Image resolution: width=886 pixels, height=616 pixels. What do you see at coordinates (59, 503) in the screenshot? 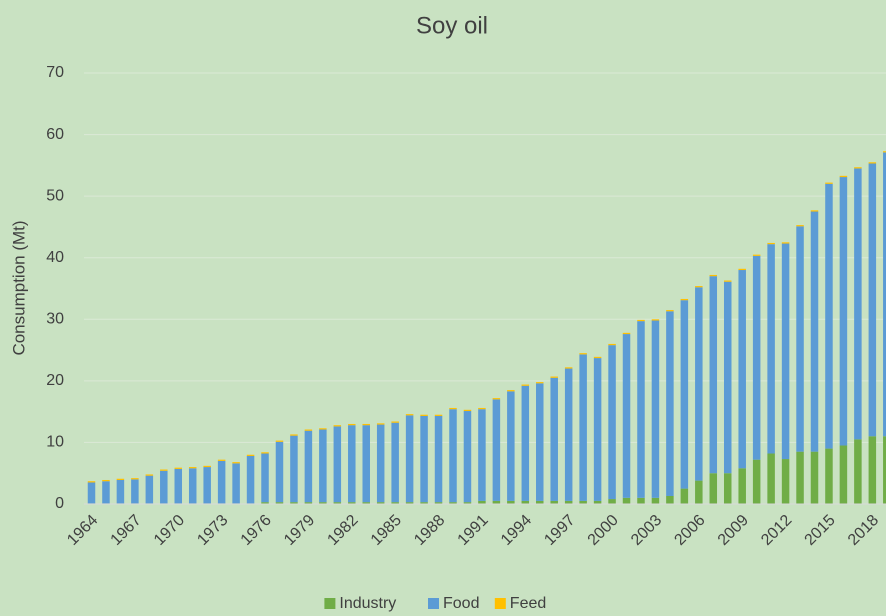
I see `y-tick-label: 0` at bounding box center [59, 503].